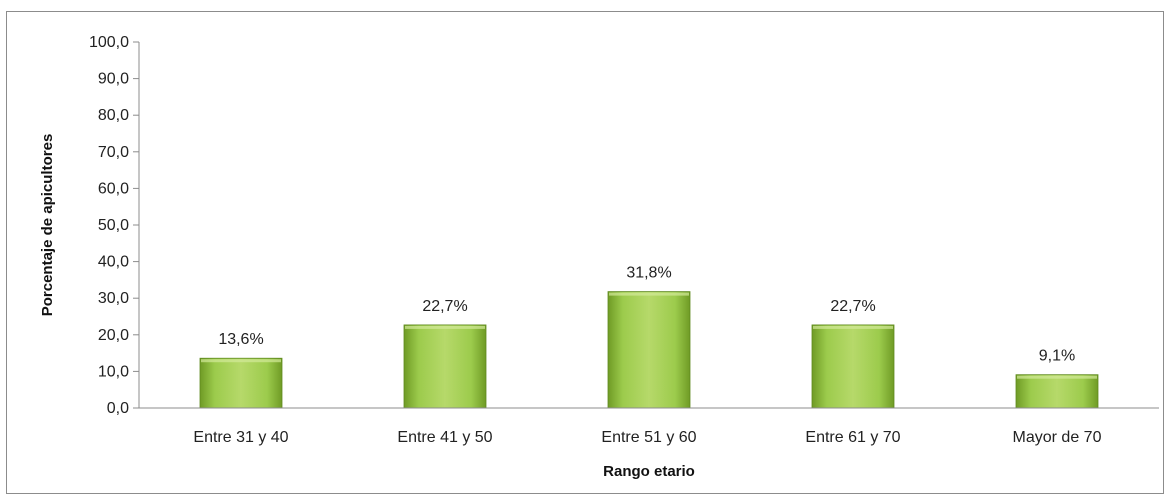 Image resolution: width=1172 pixels, height=502 pixels. I want to click on data-label: 9,1%, so click(1057, 356).